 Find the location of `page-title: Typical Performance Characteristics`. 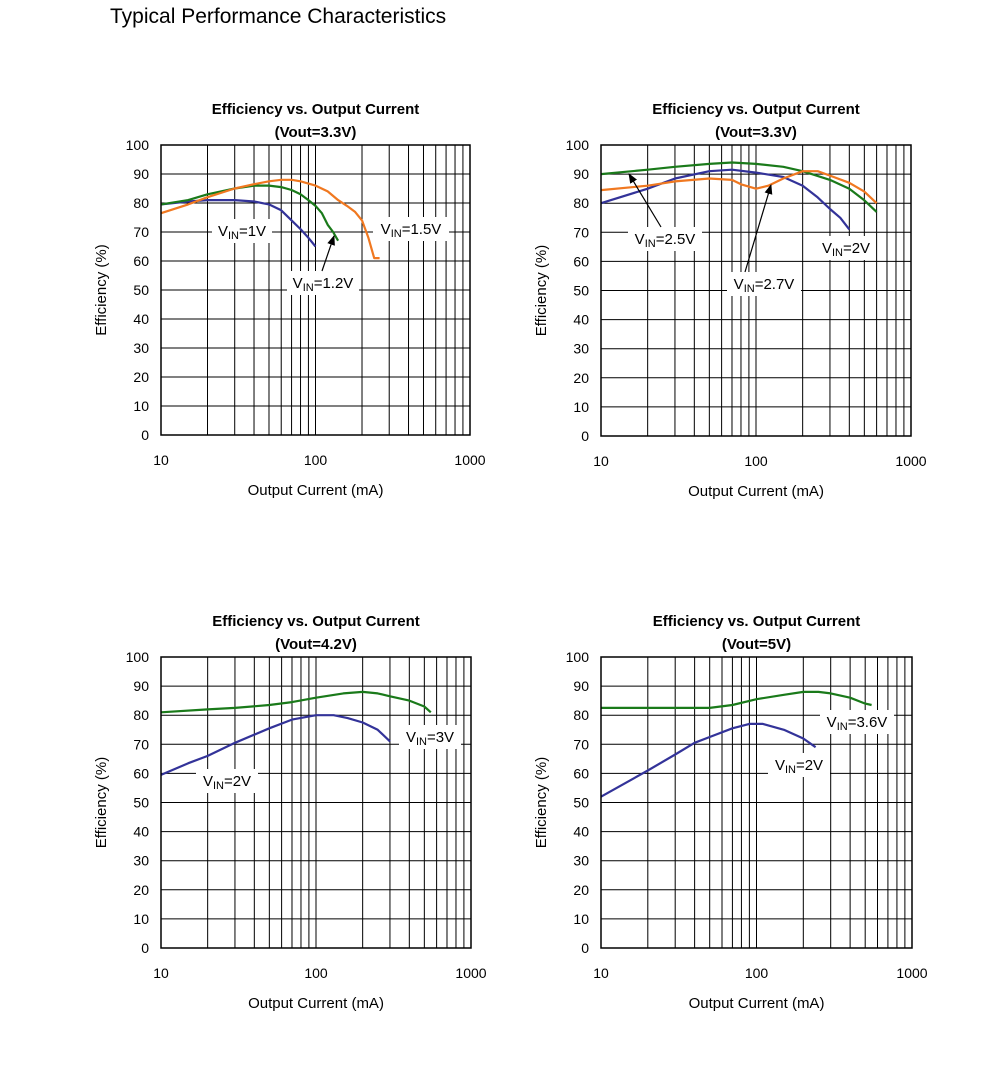

page-title: Typical Performance Characteristics is located at coordinates (278, 16).